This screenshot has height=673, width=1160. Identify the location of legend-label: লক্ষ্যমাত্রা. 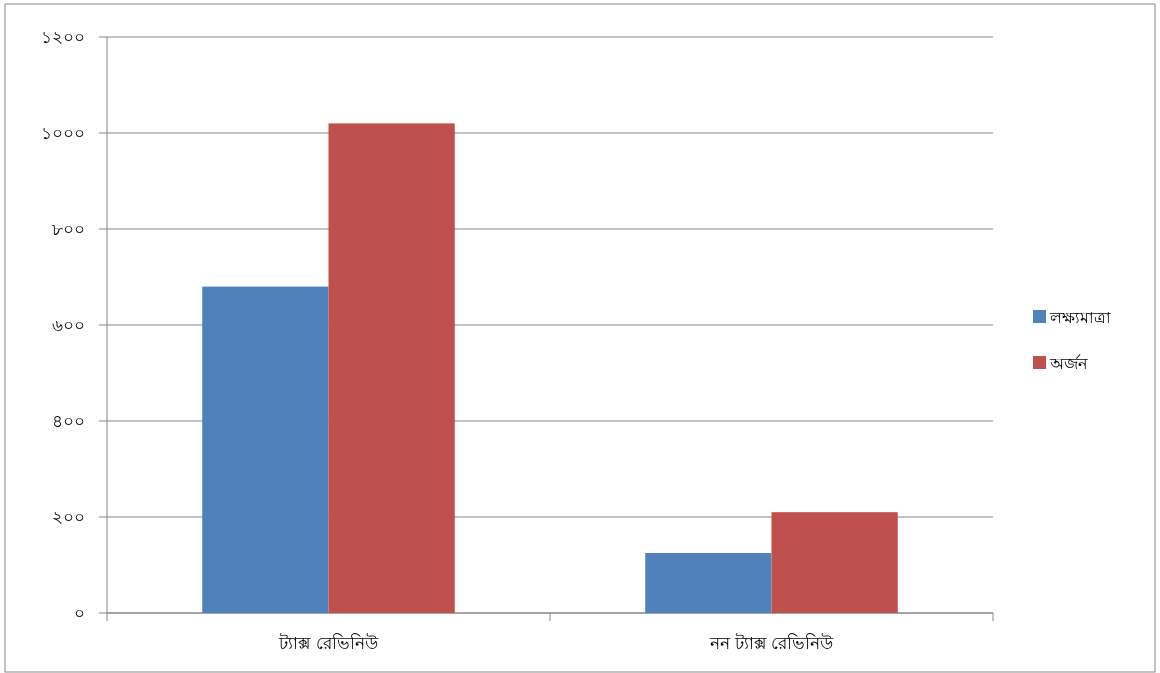
(1080, 317).